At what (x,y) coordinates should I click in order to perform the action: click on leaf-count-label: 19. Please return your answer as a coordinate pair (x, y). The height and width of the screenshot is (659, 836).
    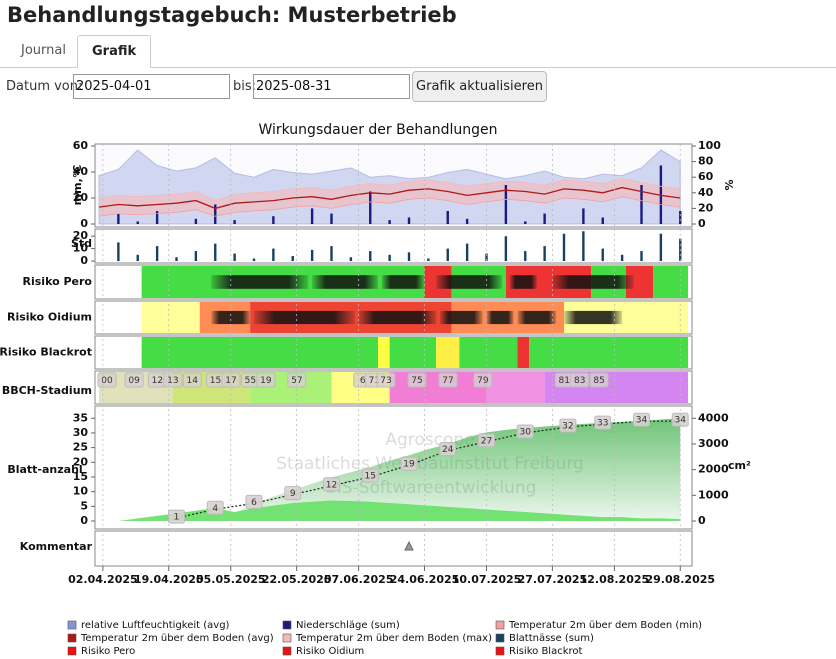
    Looking at the image, I should click on (409, 465).